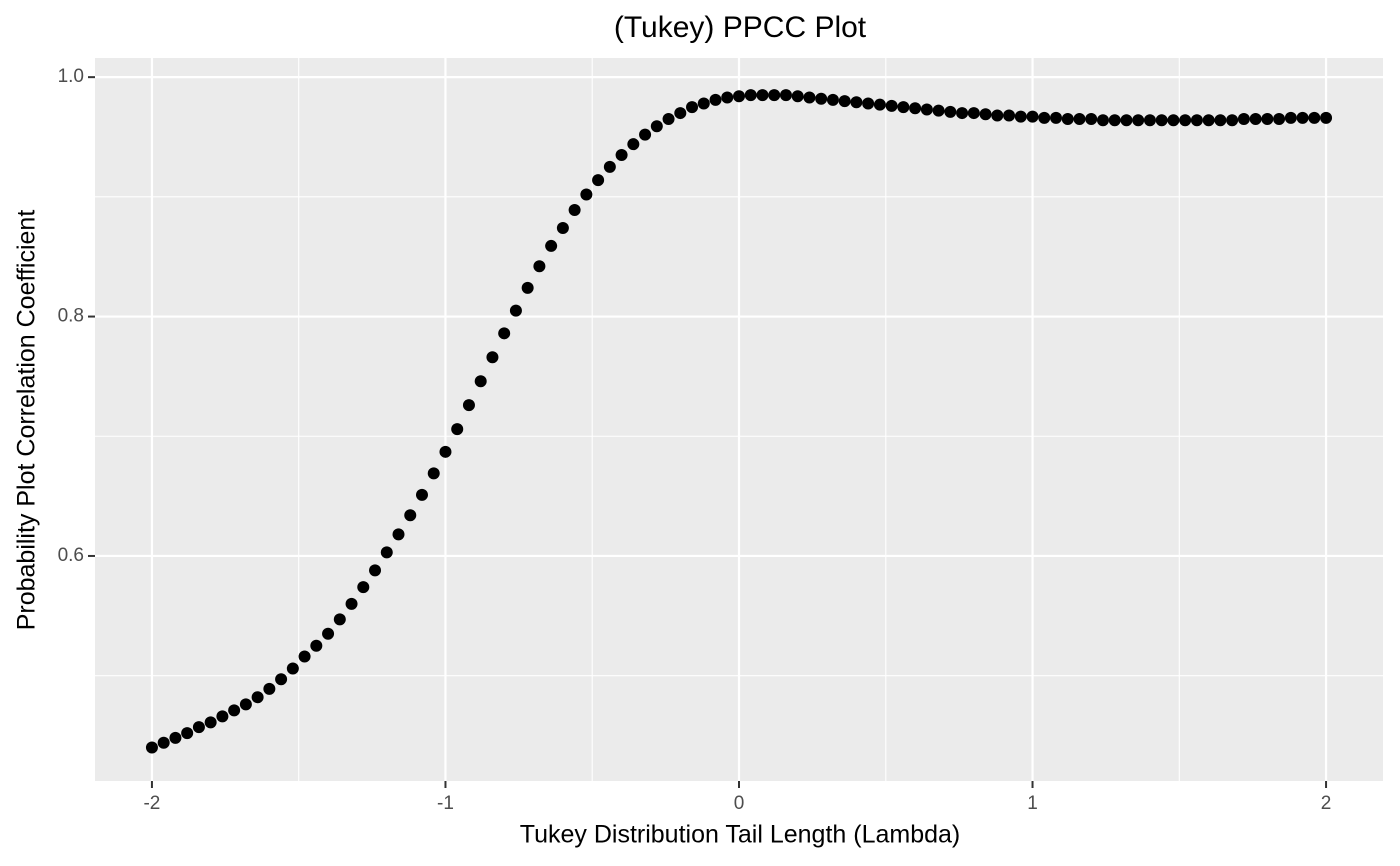 The height and width of the screenshot is (866, 1400). I want to click on y-tick-label: 1.0, so click(71, 76).